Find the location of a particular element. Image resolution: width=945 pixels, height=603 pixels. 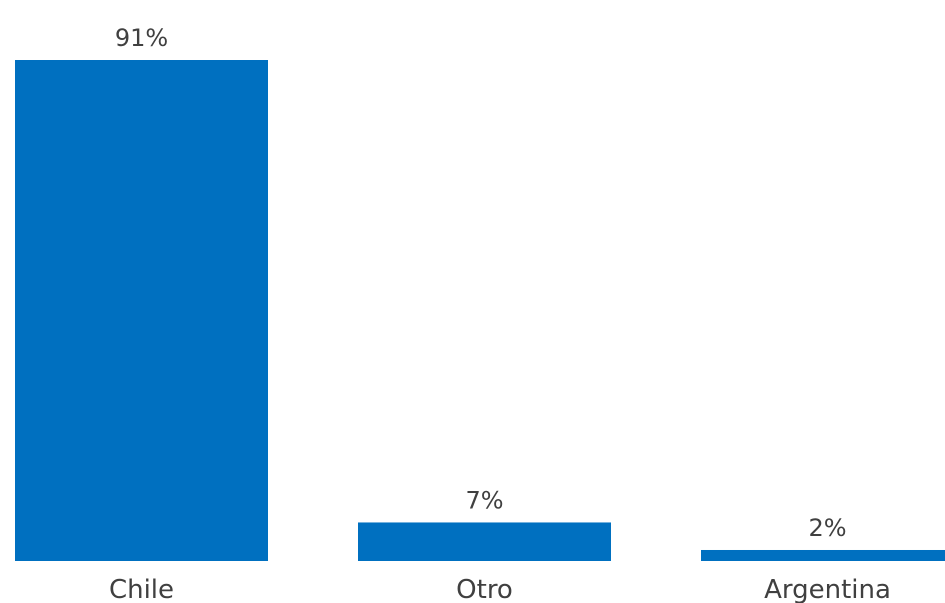

bar-argentina is located at coordinates (823, 555).